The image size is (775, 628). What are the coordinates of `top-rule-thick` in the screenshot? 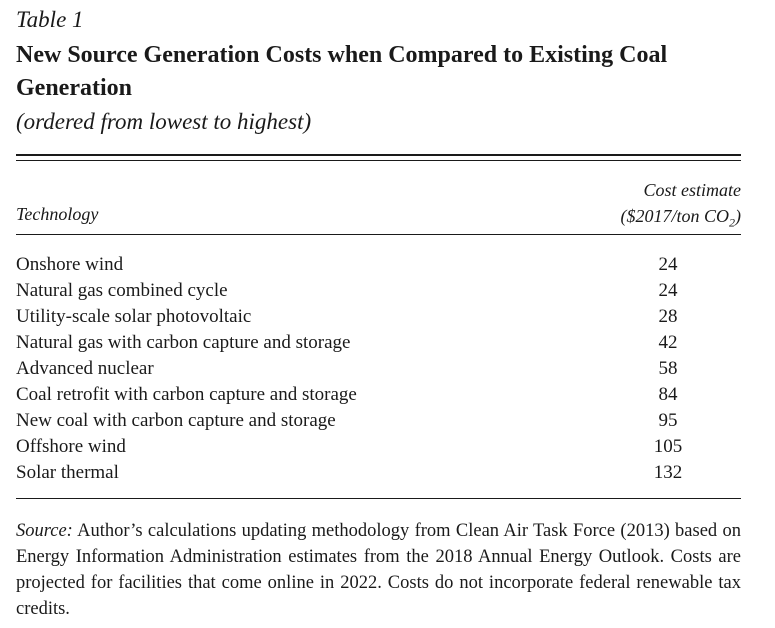 It's located at (378, 155).